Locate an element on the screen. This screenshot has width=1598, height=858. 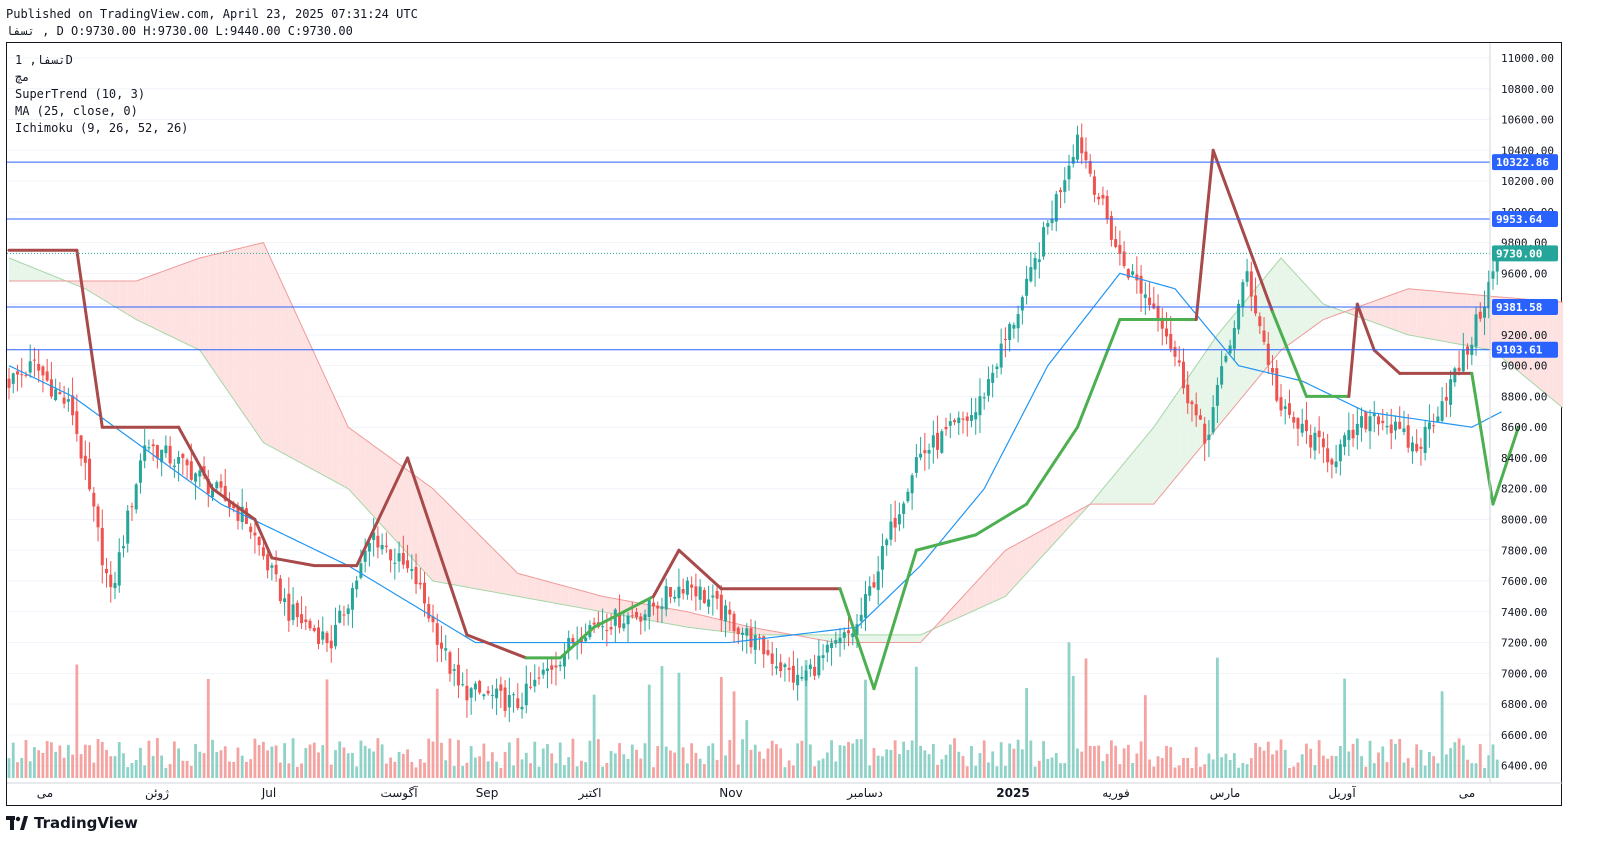
legend-ichimoku: Ichimoku (9, 26, 52, 26) is located at coordinates (102, 128).